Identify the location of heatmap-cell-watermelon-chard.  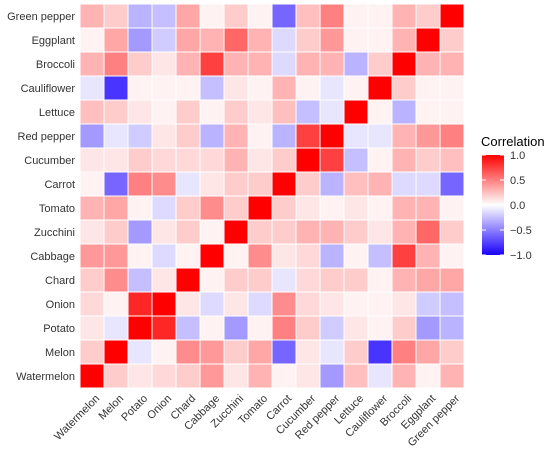
(188, 376).